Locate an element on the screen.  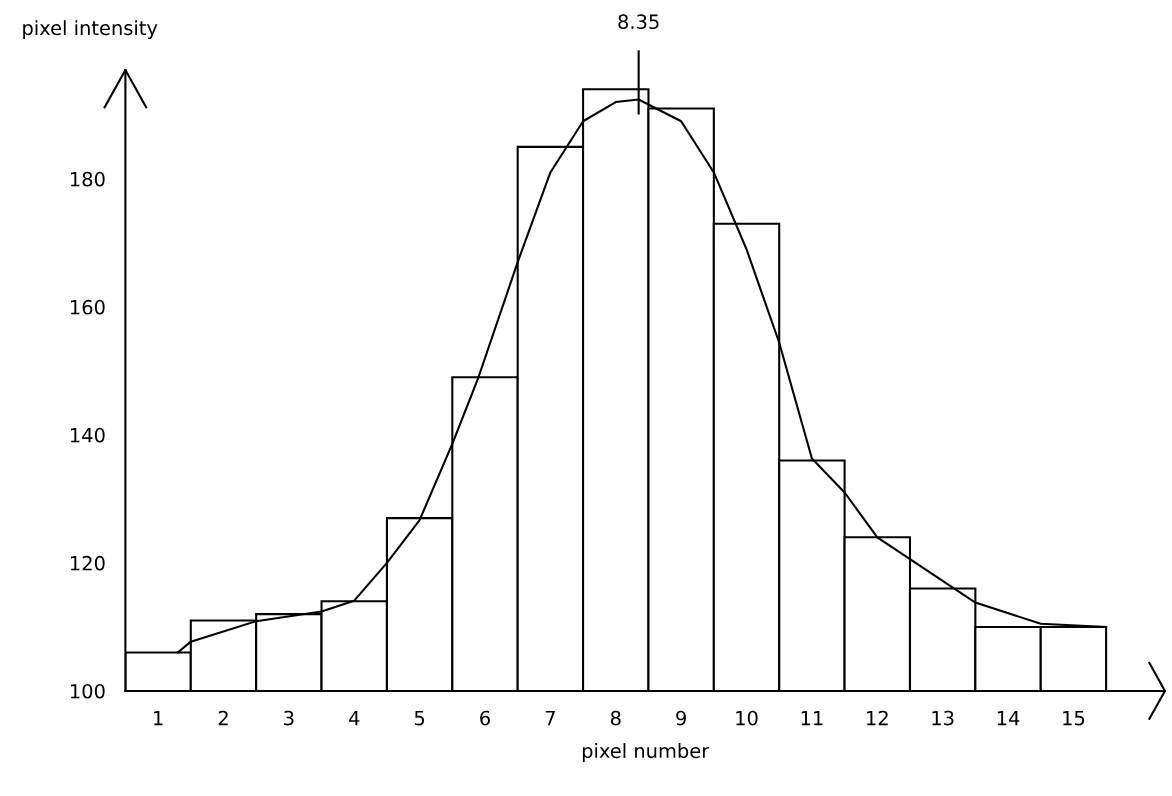
y-tick-label: 120 is located at coordinates (87, 563).